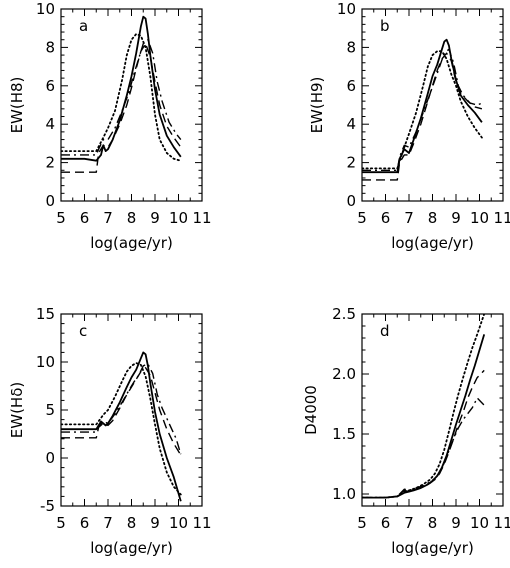 Image resolution: width=510 pixels, height=568 pixels. Describe the element at coordinates (311, 410) in the screenshot. I see `y-axis-title: D4000` at that location.